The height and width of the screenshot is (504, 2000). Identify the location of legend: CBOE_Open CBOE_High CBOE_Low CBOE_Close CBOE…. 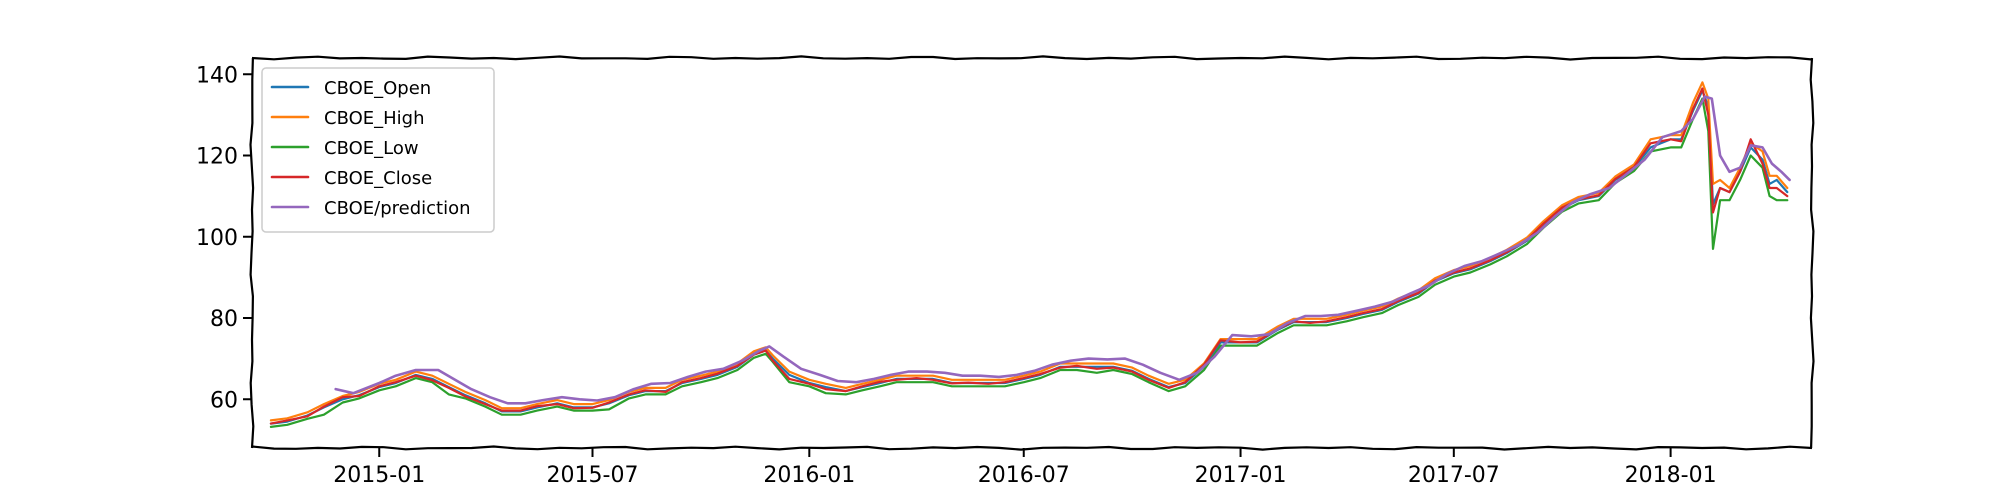
(378, 150).